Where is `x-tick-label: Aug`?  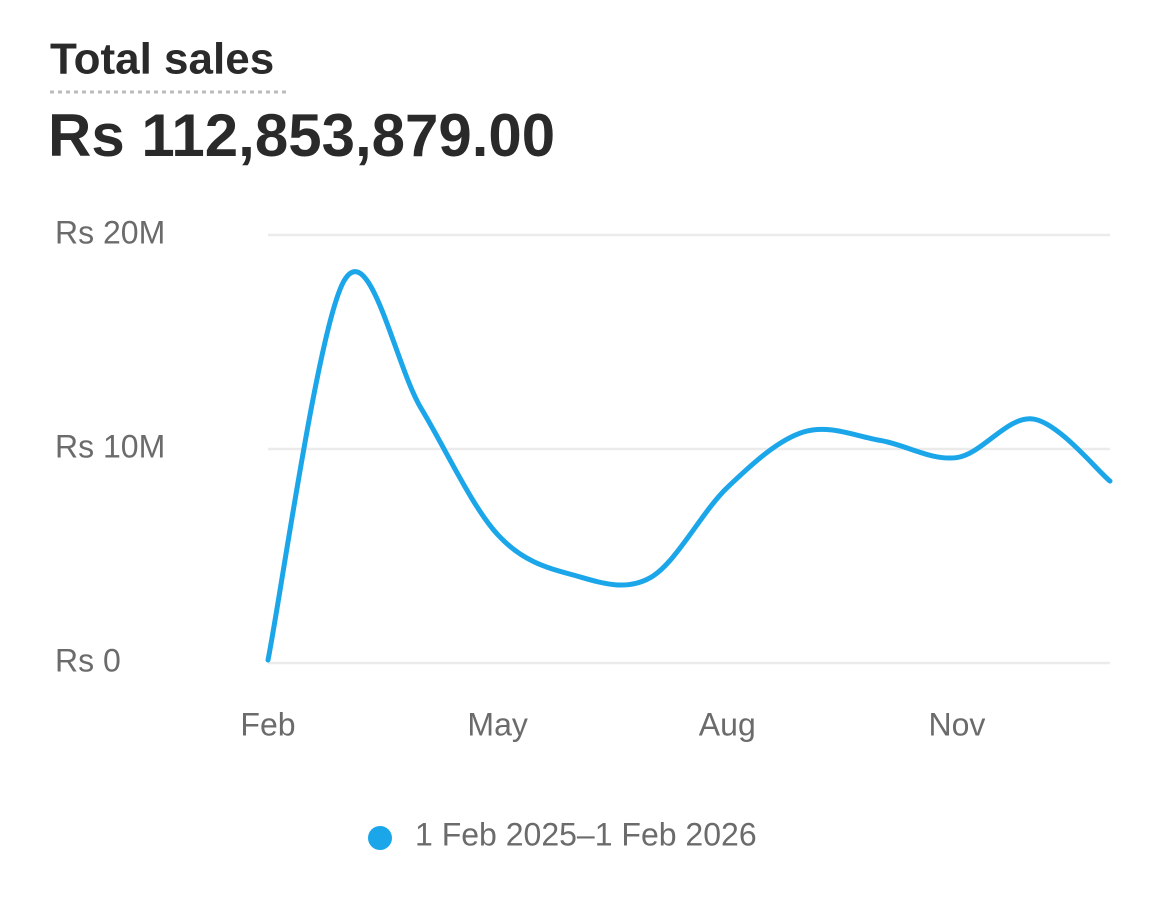 x-tick-label: Aug is located at coordinates (727, 724).